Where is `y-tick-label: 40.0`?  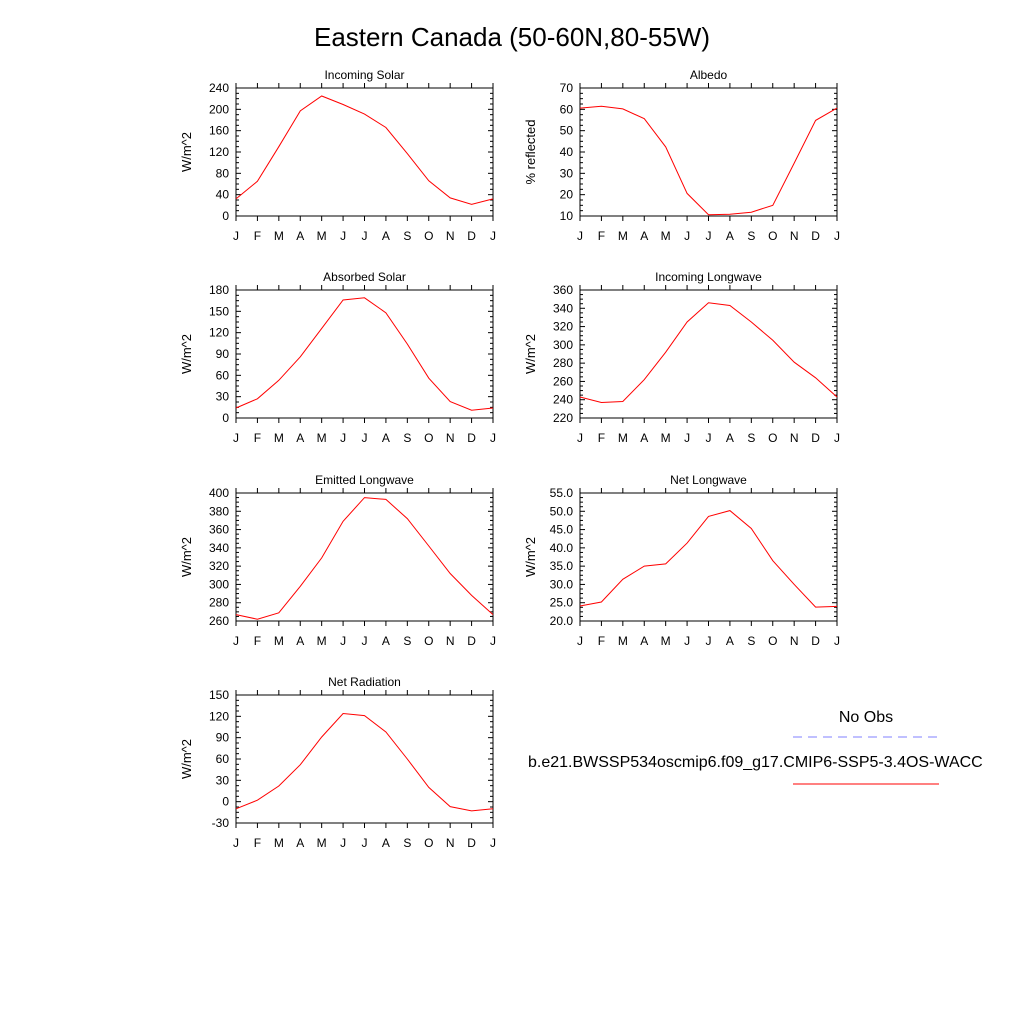
y-tick-label: 40.0 is located at coordinates (562, 548).